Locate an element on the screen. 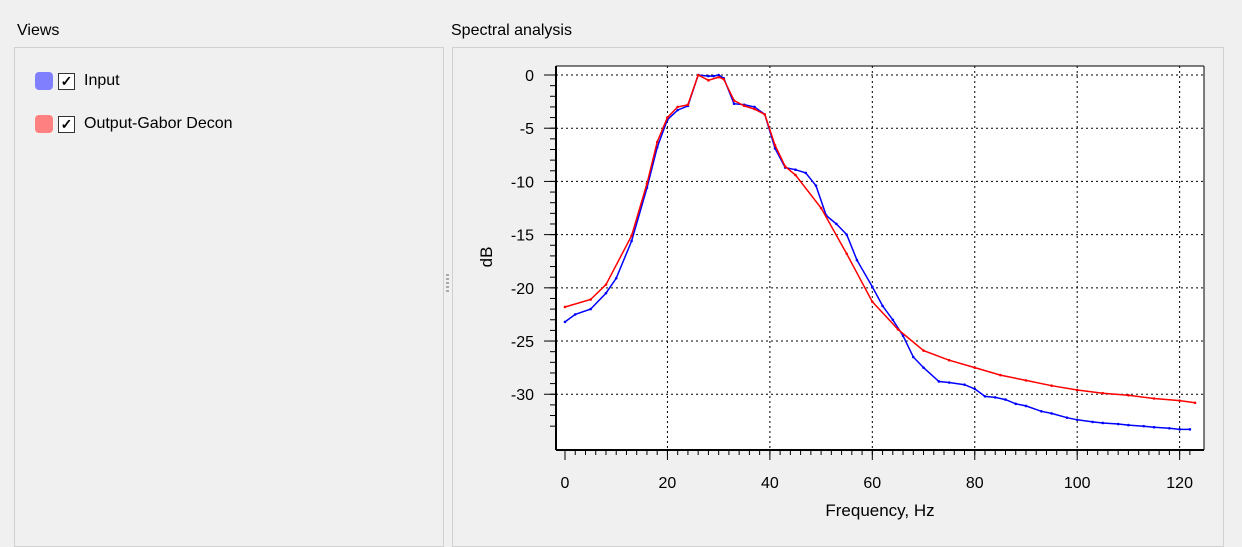 The image size is (1242, 547). x-axis-label: Frequency, Hz is located at coordinates (879, 510).